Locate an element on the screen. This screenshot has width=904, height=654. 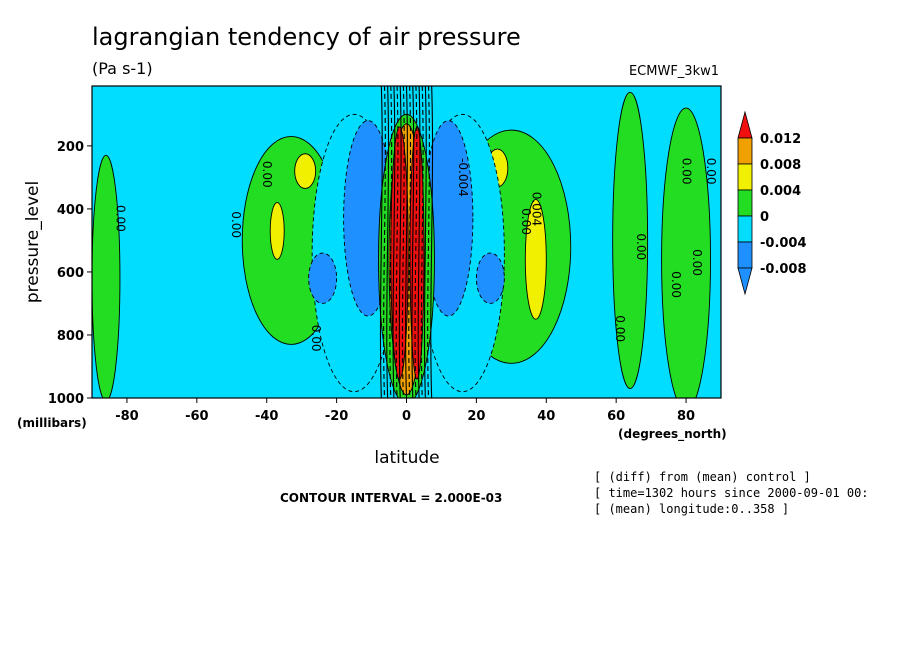
colorbar-top-arrow is located at coordinates (745, 124).